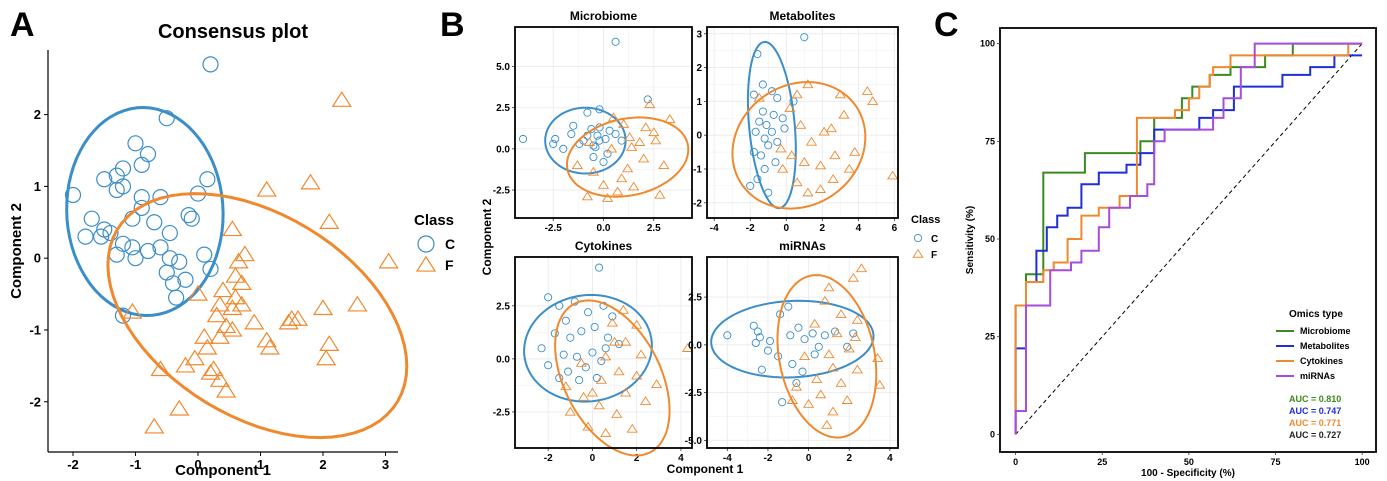 The width and height of the screenshot is (1387, 481). What do you see at coordinates (503, 108) in the screenshot?
I see `y-tick-label: 2.5` at bounding box center [503, 108].